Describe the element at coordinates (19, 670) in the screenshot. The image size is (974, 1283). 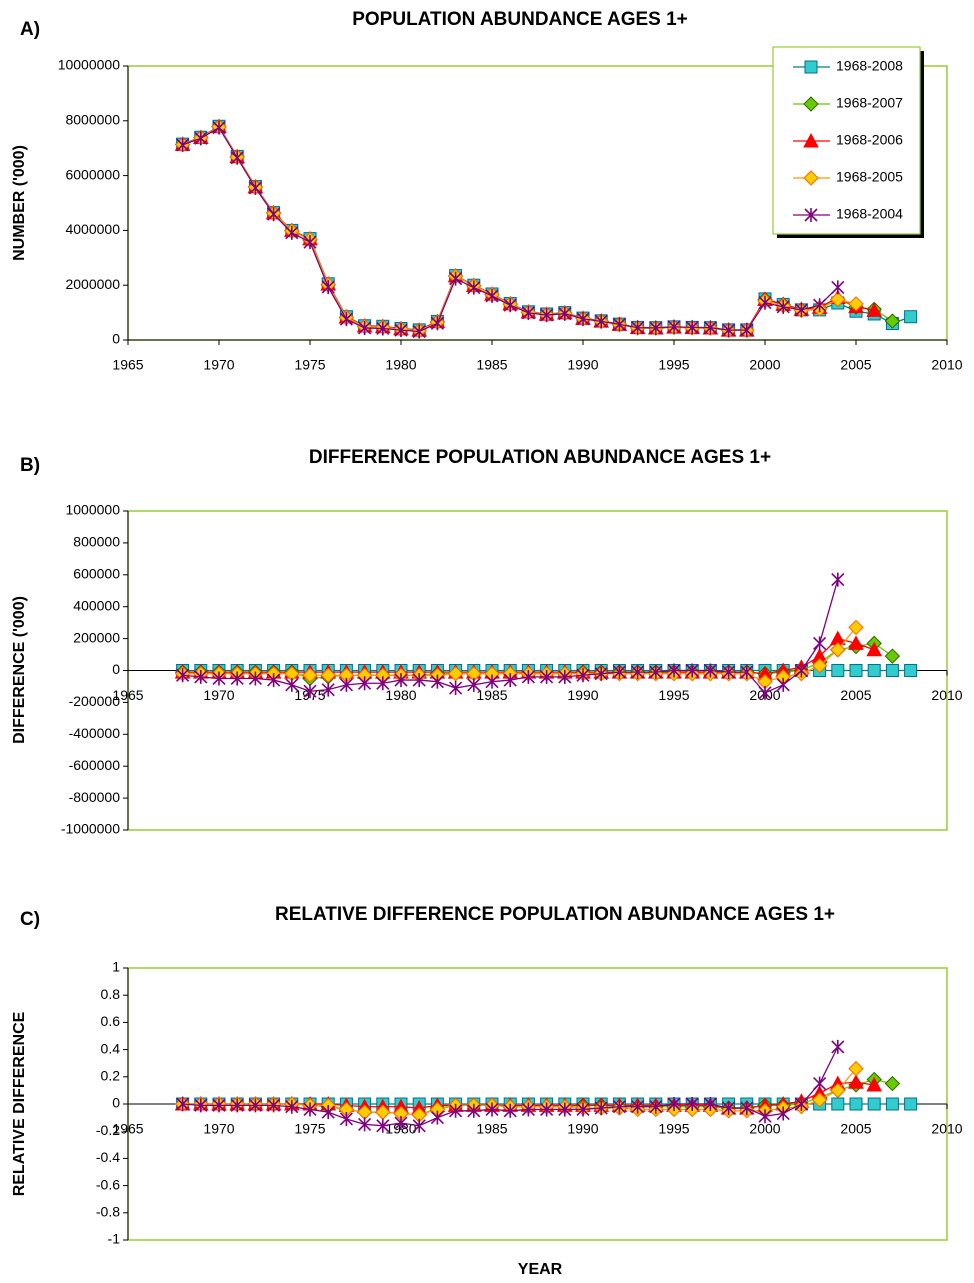
I see `y-axis-label: DIFFERENCE ('000)` at that location.